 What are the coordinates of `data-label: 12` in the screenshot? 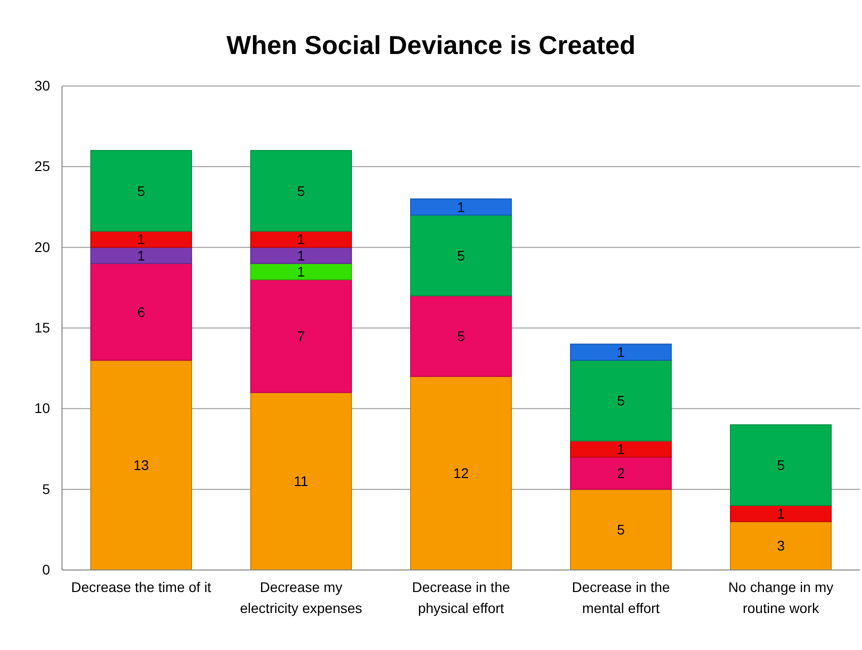 It's located at (461, 473).